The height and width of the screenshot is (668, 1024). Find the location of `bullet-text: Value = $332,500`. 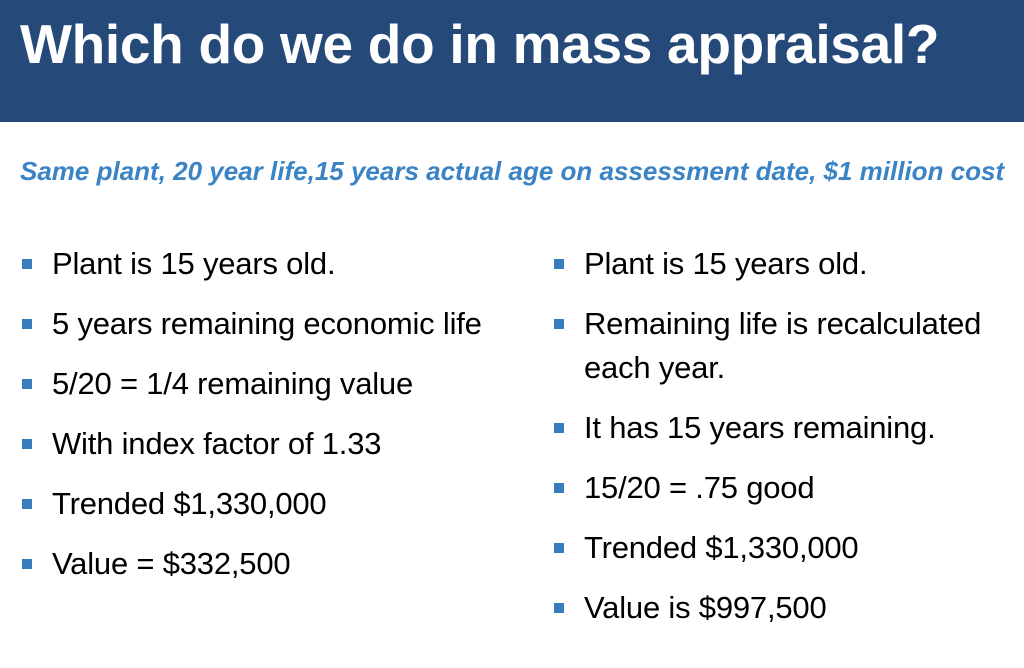

bullet-text: Value = $332,500 is located at coordinates (171, 563).